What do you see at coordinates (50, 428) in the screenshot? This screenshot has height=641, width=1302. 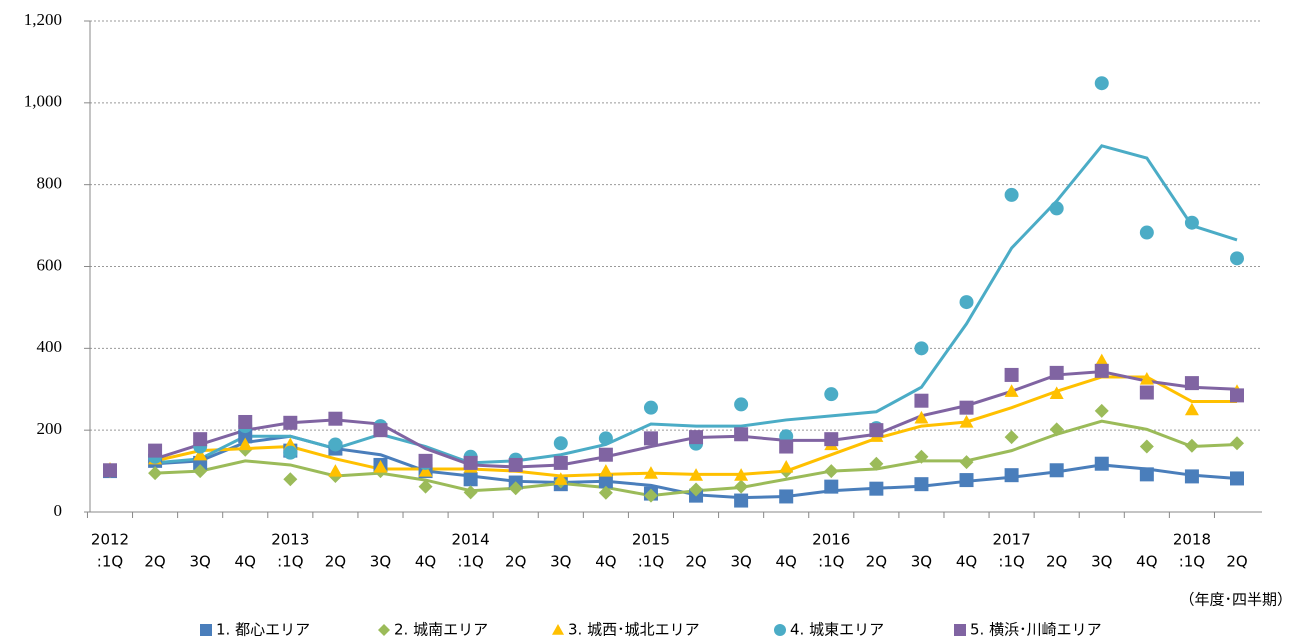 I see `y-tick-label: 200` at bounding box center [50, 428].